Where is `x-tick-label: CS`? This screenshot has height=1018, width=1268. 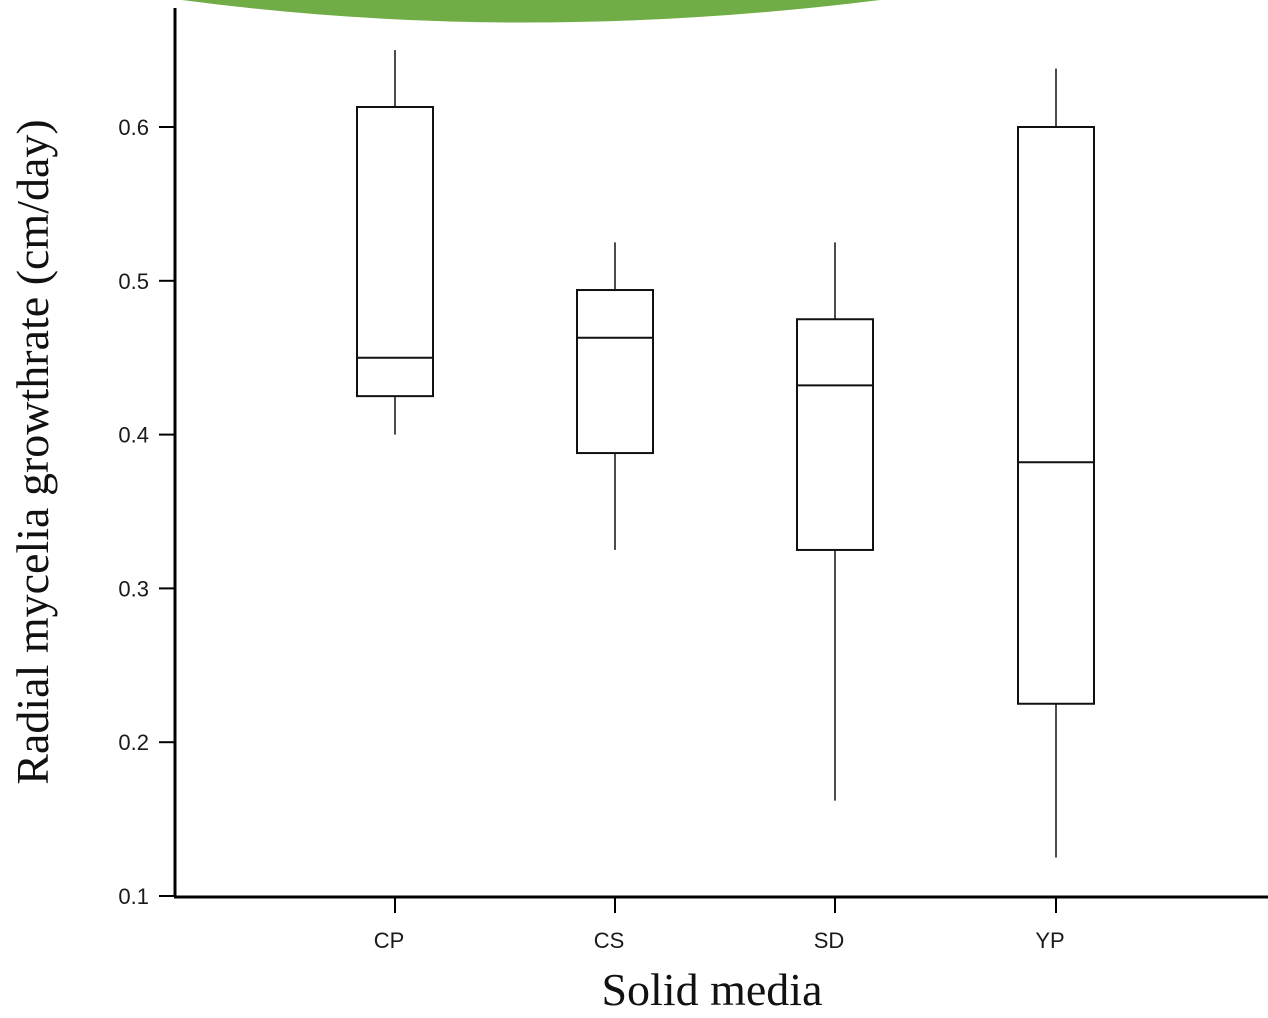
x-tick-label: CS is located at coordinates (609, 940).